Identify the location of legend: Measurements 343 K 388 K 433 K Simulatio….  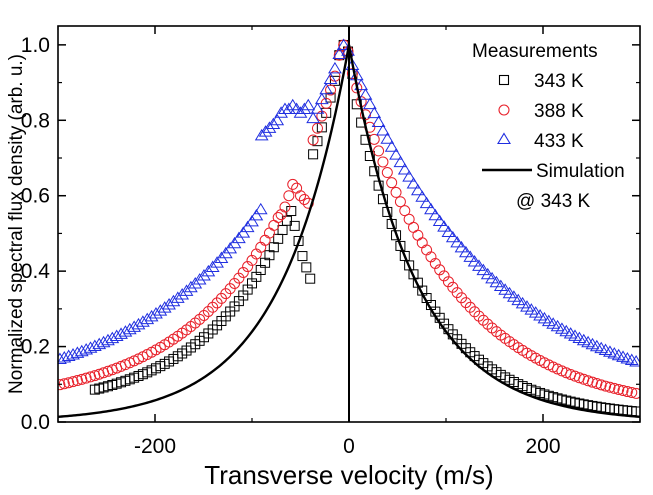
(548, 126).